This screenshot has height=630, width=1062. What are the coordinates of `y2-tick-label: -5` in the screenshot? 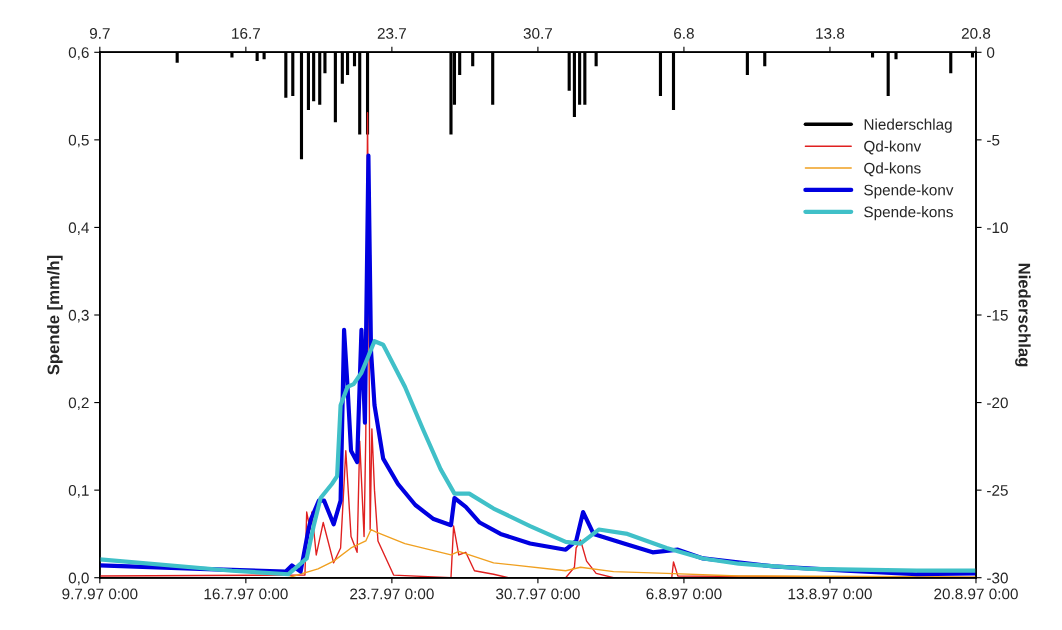 It's located at (993, 140).